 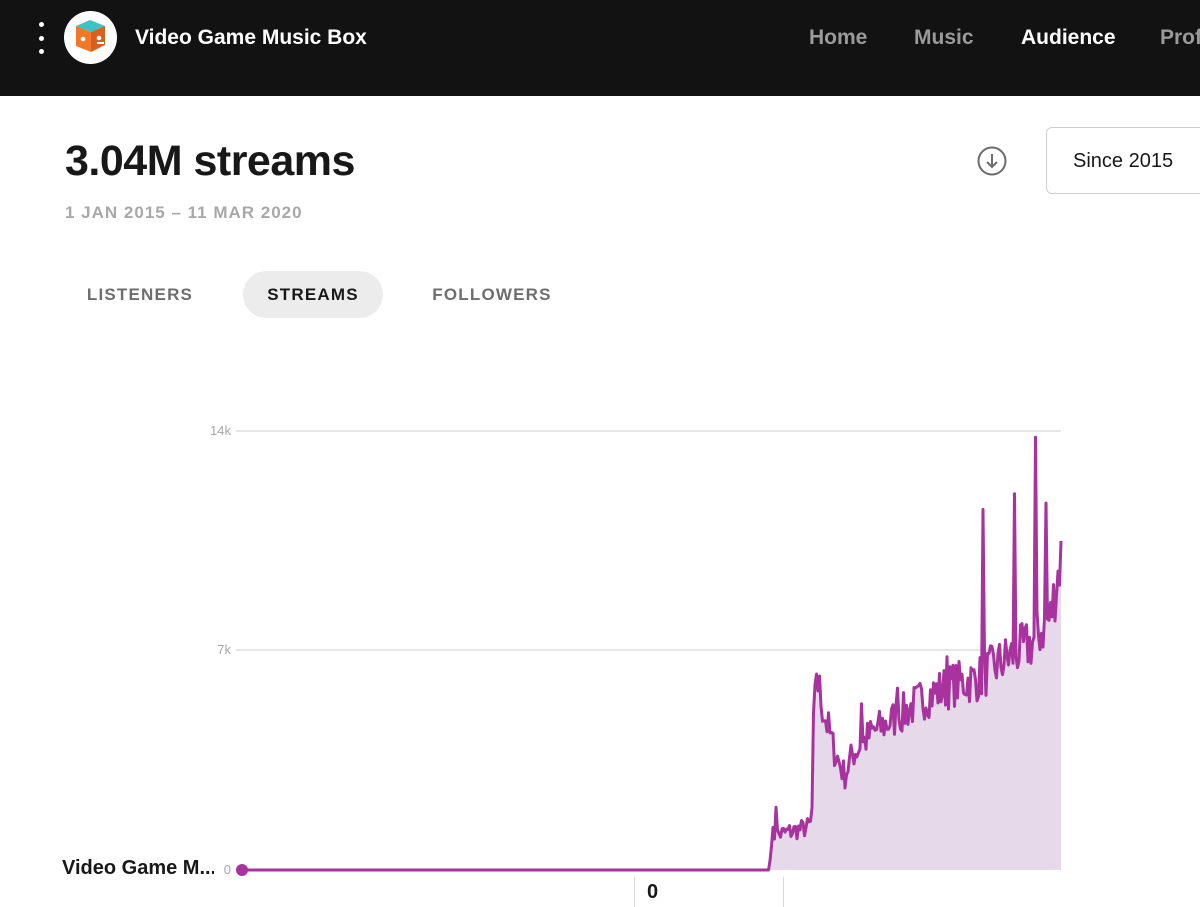 What do you see at coordinates (313, 294) in the screenshot?
I see `tab-streams: STREAMS` at bounding box center [313, 294].